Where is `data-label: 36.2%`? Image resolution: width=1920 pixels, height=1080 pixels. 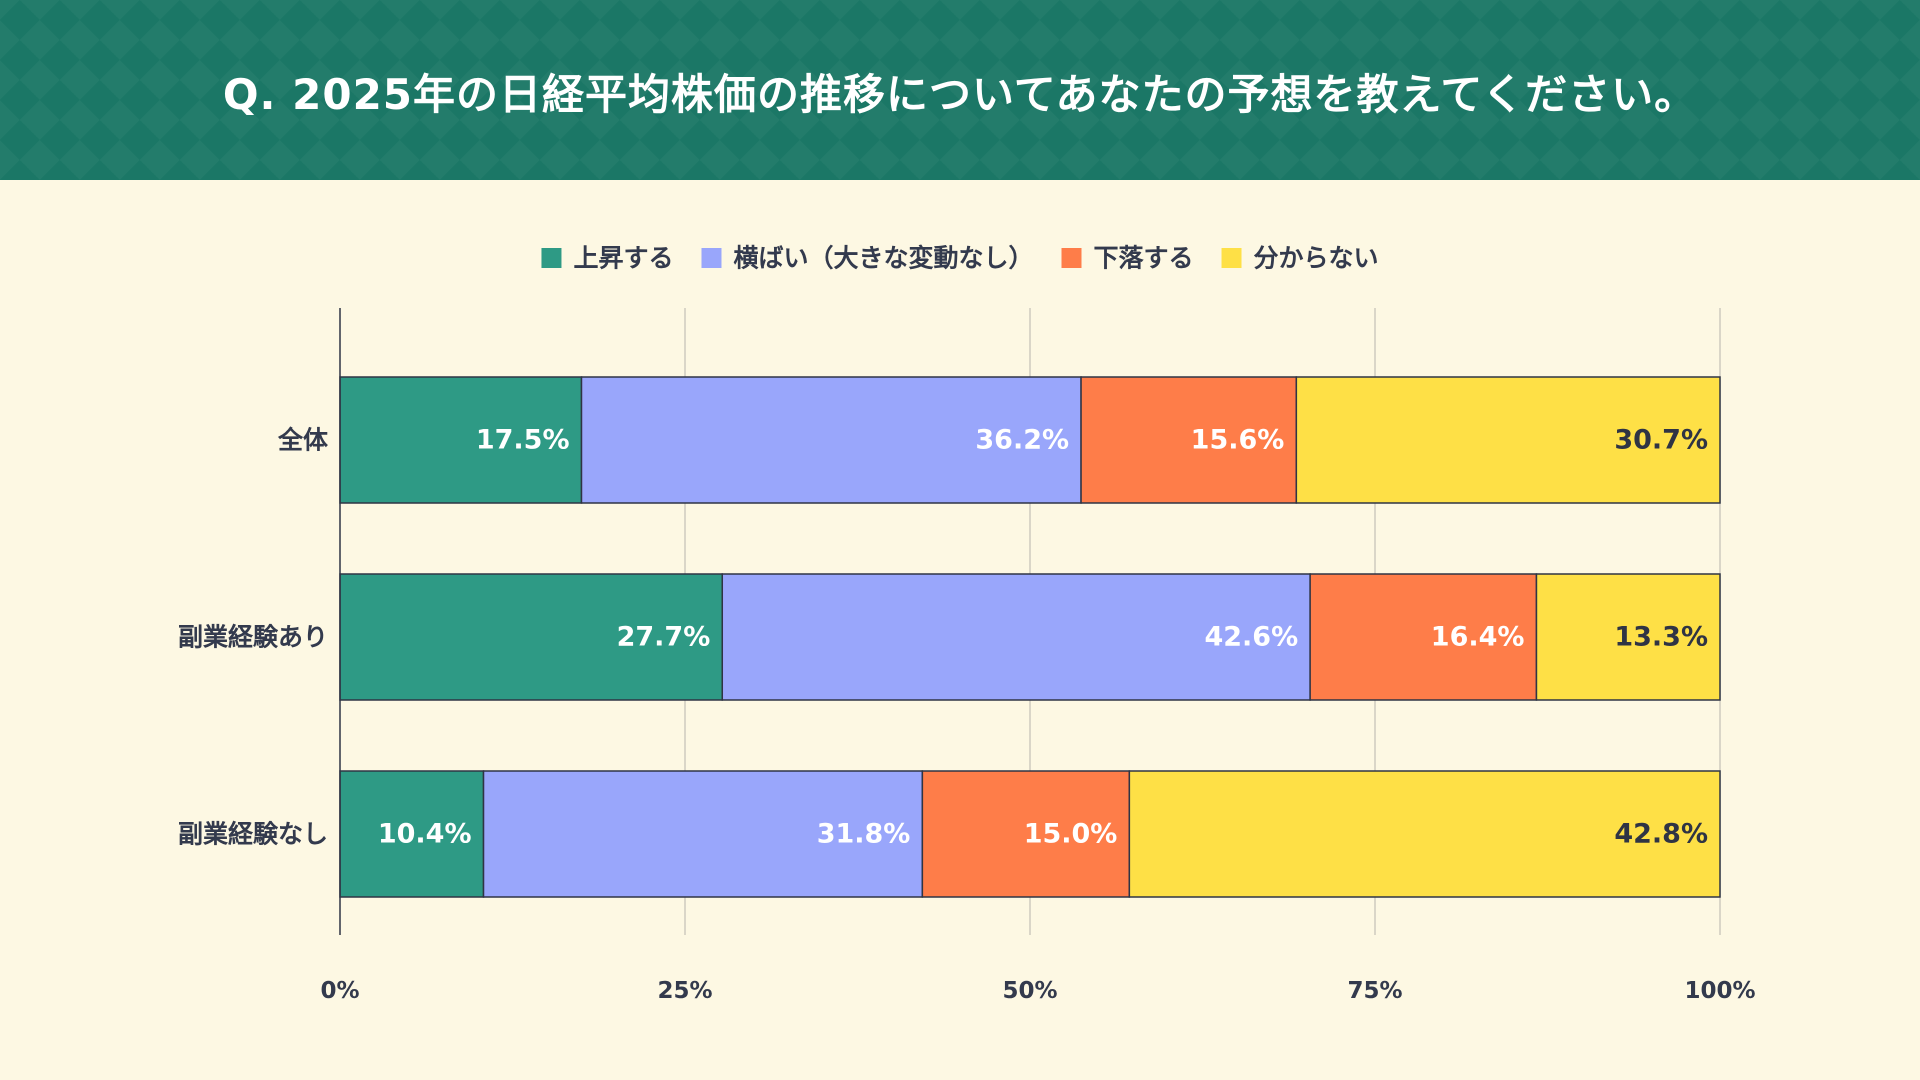
data-label: 36.2% is located at coordinates (1022, 440).